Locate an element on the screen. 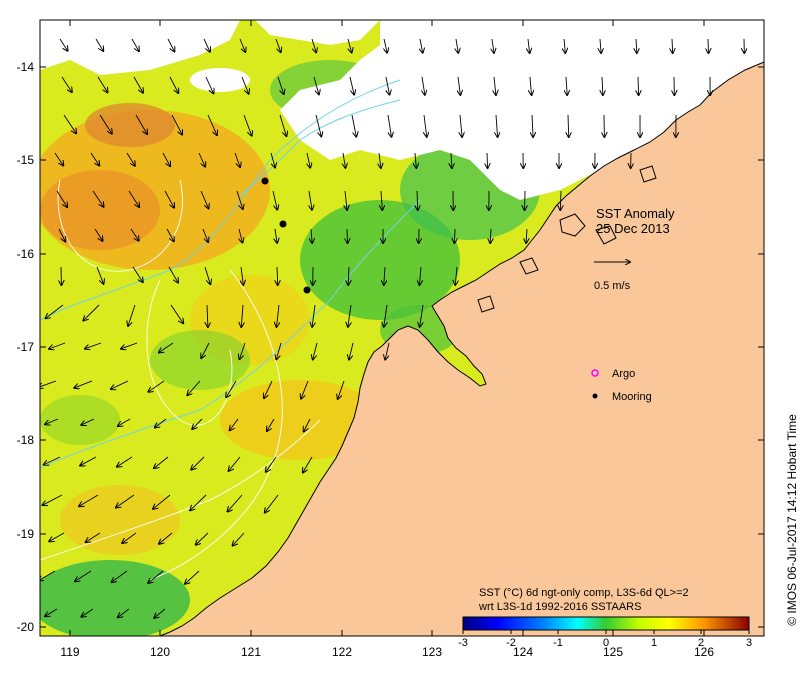 Image resolution: width=809 pixels, height=677 pixels. lat-tick-label: -16 is located at coordinates (26, 254).